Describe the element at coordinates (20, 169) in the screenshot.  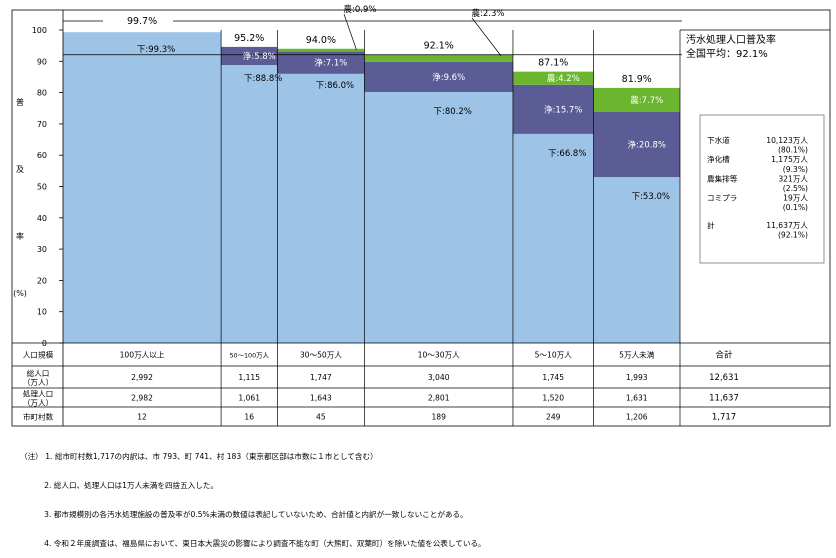
I see `y-axis-label-1: 及` at that location.